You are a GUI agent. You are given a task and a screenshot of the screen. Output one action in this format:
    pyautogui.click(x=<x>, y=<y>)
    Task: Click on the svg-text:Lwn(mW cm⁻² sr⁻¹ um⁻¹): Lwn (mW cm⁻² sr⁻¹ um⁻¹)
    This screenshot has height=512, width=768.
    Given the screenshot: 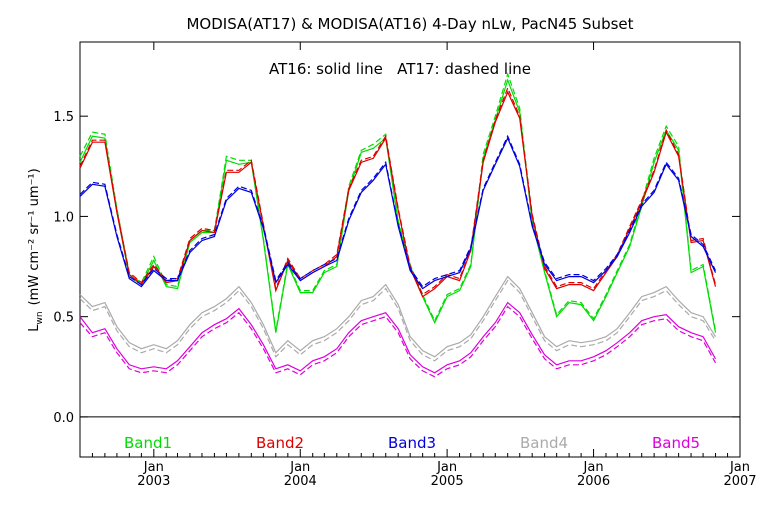 What is the action you would take?
    pyautogui.click(x=36, y=249)
    